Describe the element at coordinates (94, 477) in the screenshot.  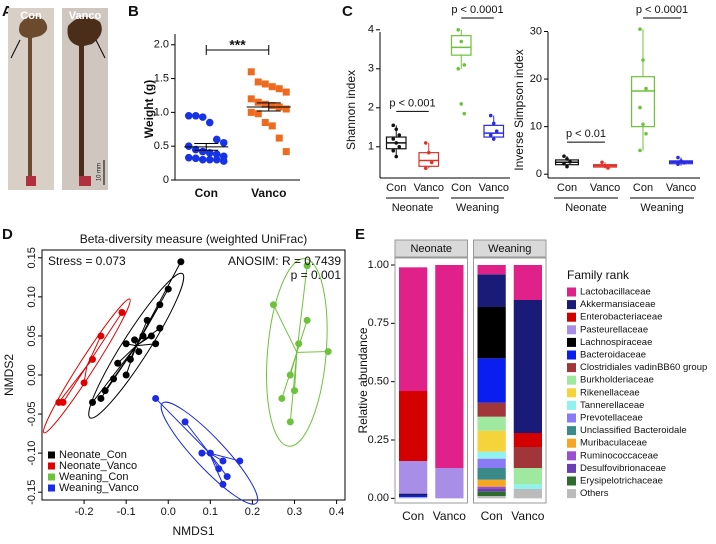
I see `legend-label: Weaning_Con` at that location.